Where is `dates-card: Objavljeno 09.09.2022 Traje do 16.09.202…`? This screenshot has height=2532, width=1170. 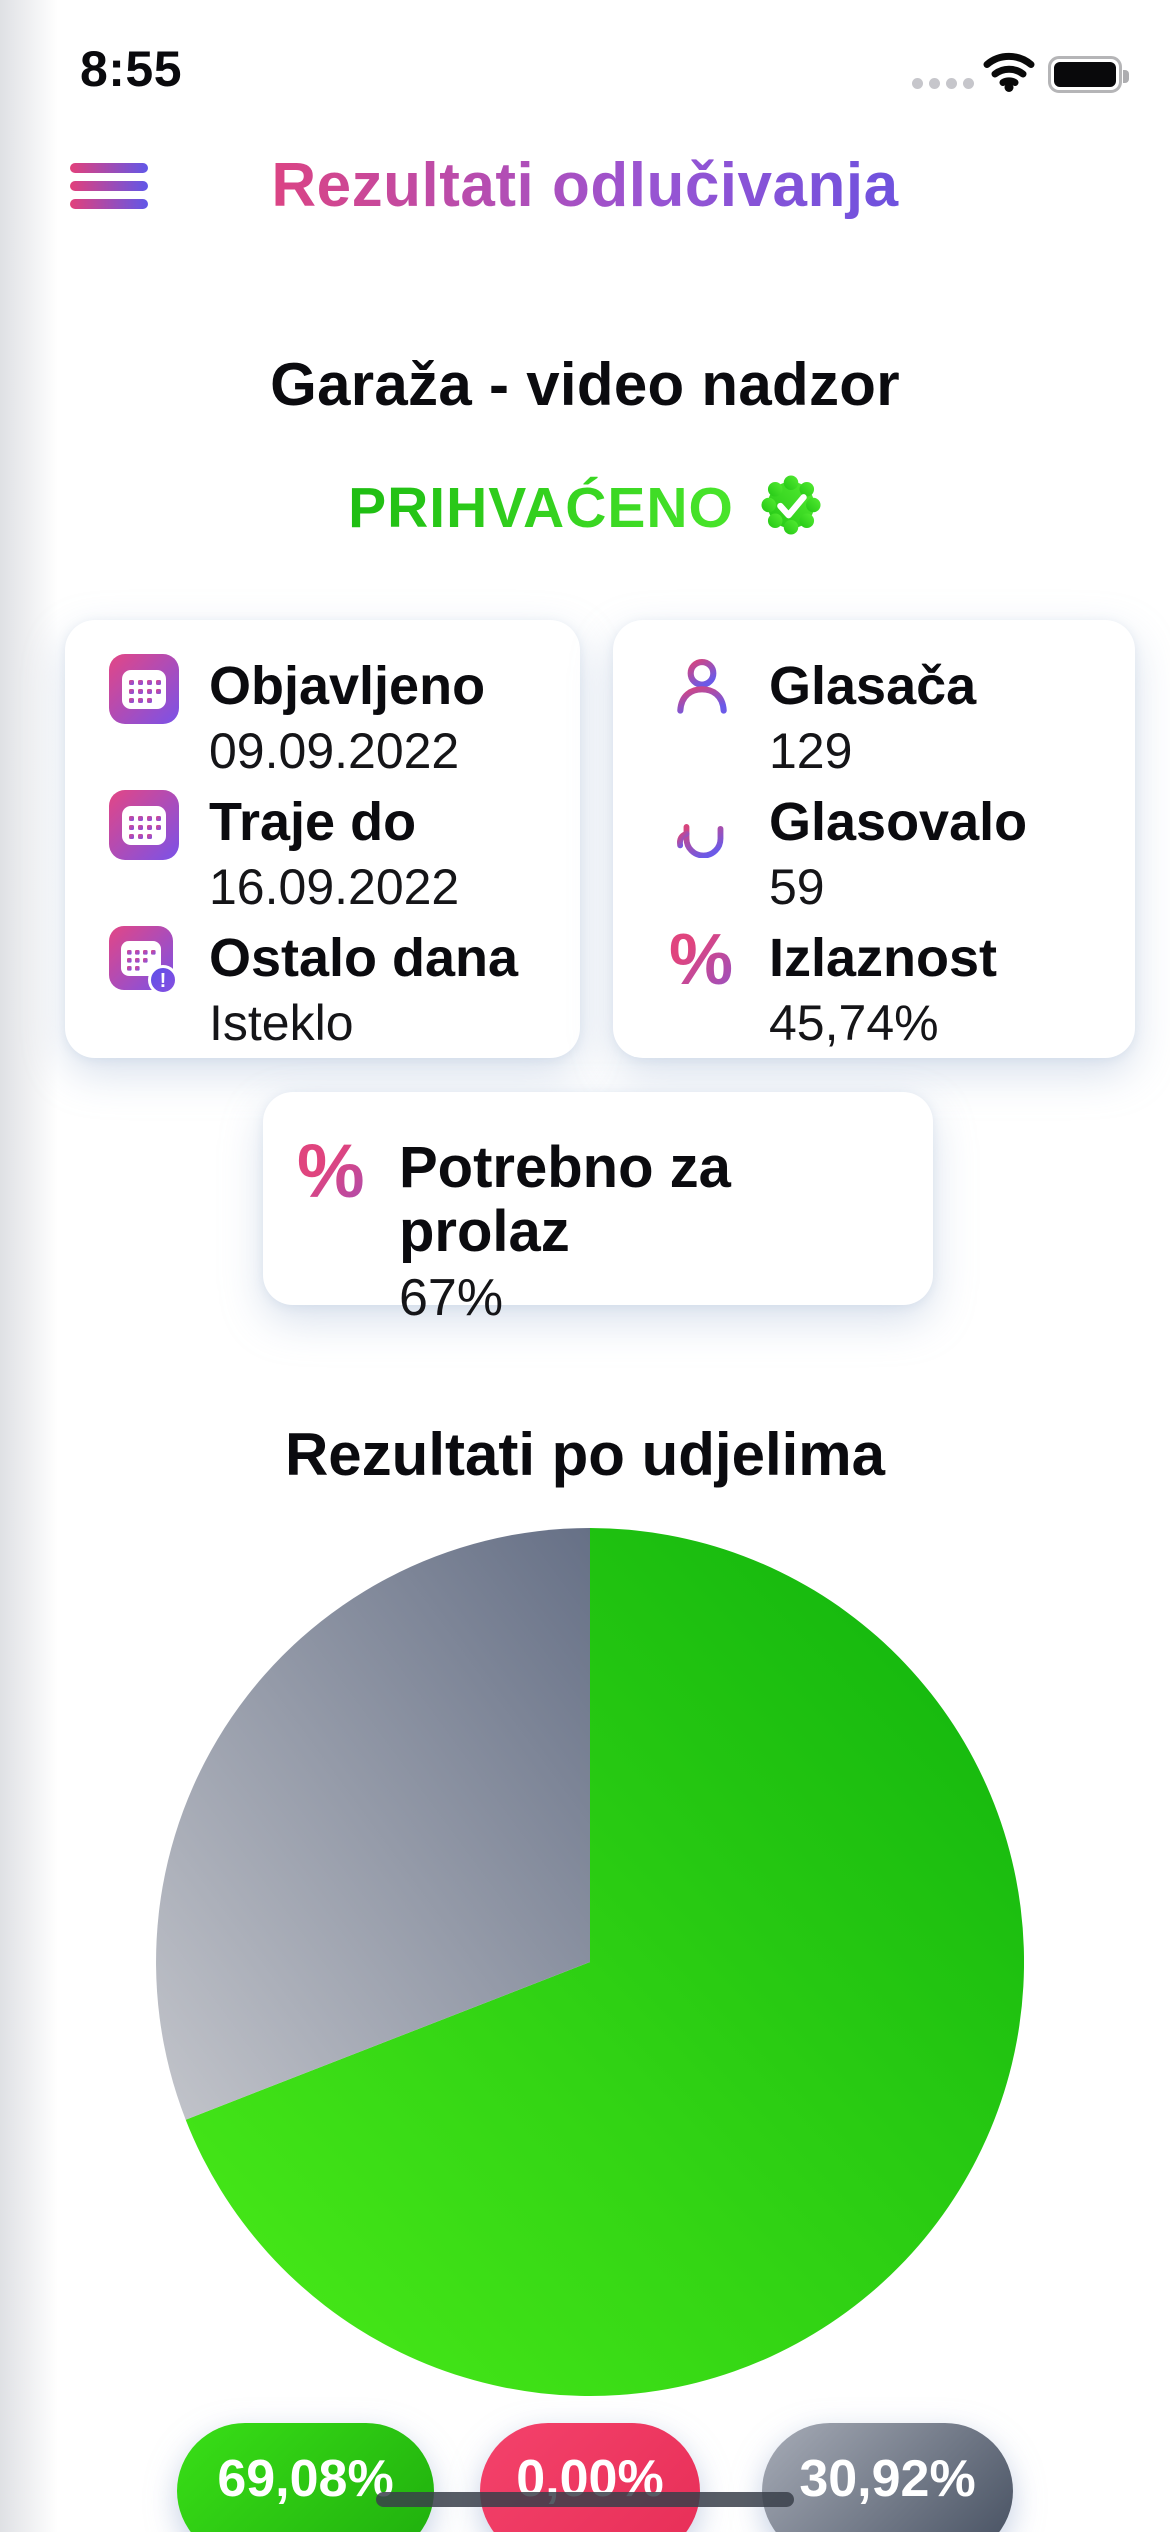
dates-card: Objavljeno 09.09.2022 Traje do 16.09.202… is located at coordinates (322, 839).